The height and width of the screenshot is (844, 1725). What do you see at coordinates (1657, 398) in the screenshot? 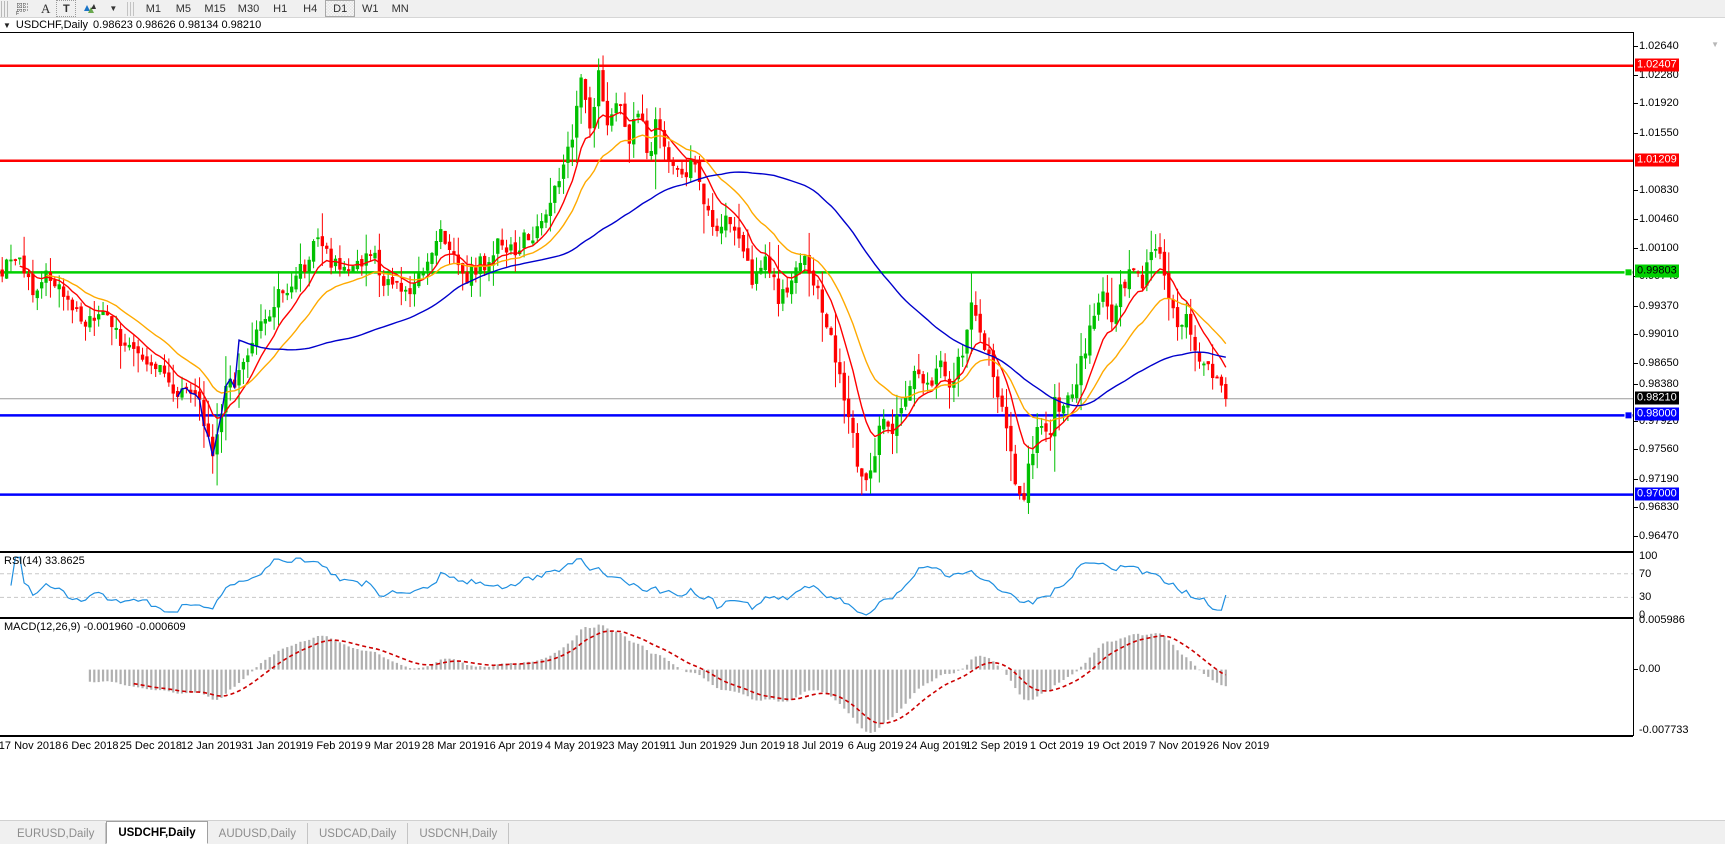
I see `price-level-label: 0.98210` at bounding box center [1657, 398].